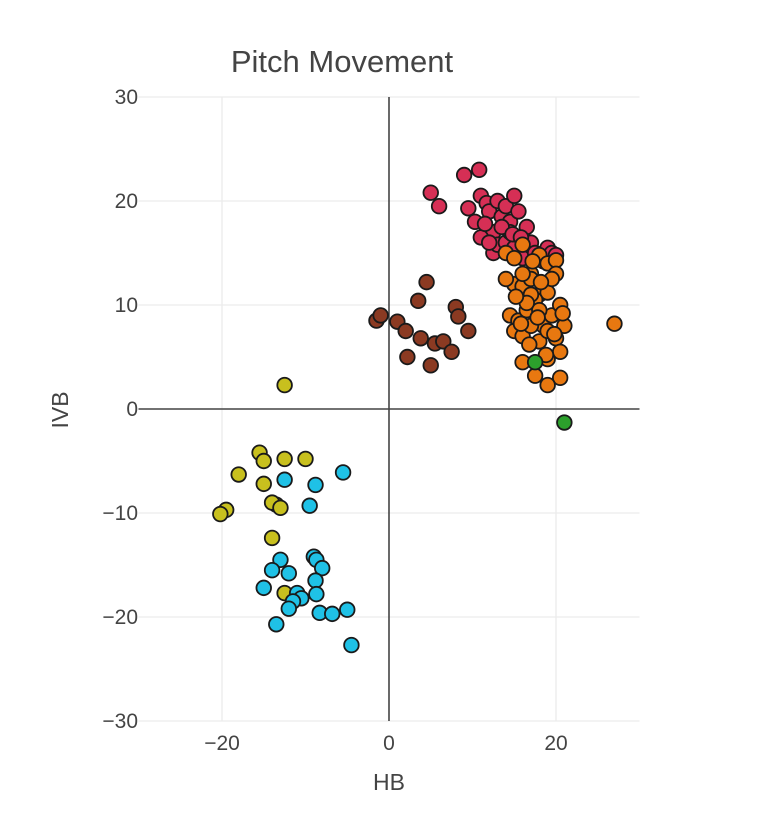  What do you see at coordinates (120, 721) in the screenshot?
I see `y-tick-label: −30` at bounding box center [120, 721].